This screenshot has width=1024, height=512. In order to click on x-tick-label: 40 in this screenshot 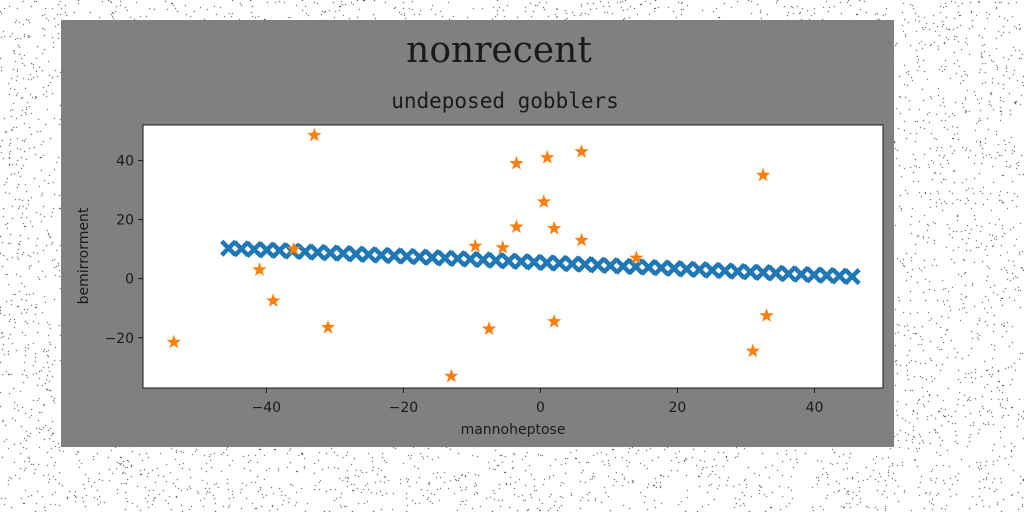, I will do `click(815, 408)`.